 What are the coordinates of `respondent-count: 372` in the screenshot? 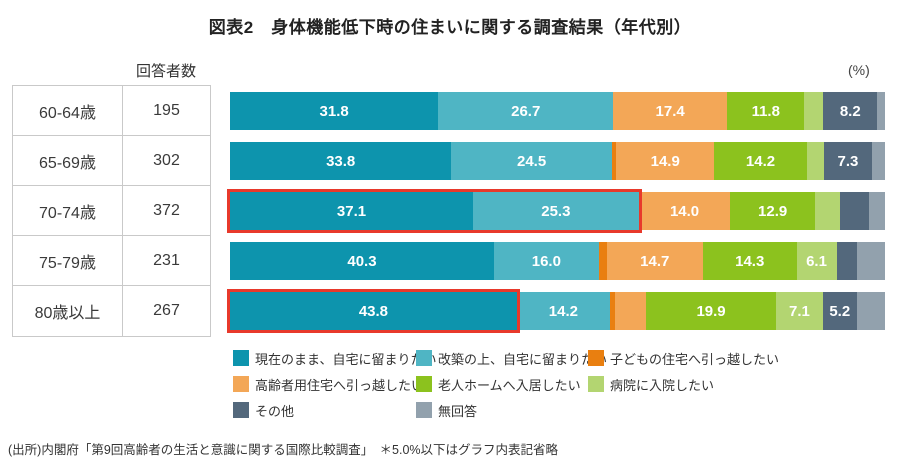 It's located at (166, 211).